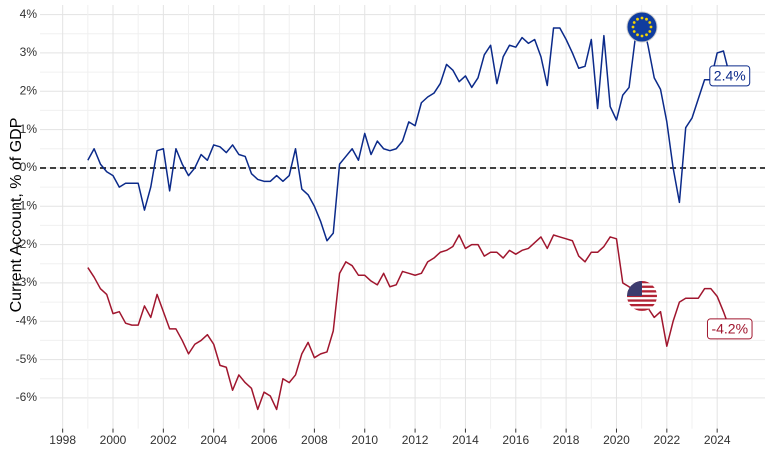 Image resolution: width=770 pixels, height=475 pixels. I want to click on x-tick-label: 2008, so click(314, 440).